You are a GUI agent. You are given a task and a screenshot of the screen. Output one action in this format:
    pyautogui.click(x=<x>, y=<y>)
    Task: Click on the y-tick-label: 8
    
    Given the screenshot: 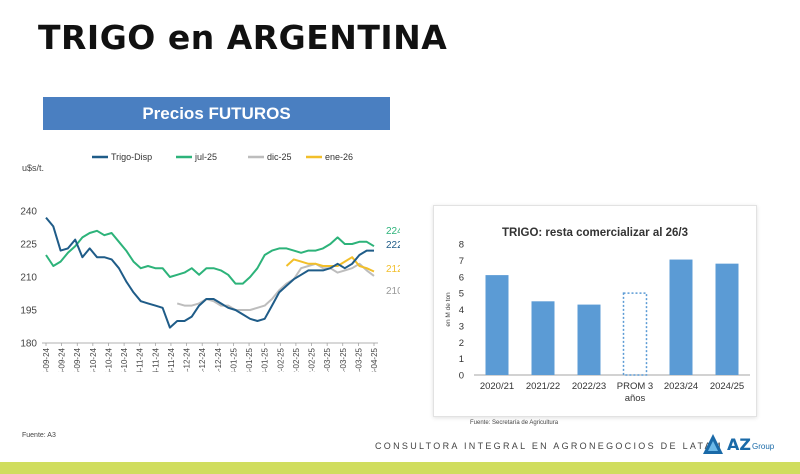 What is the action you would take?
    pyautogui.click(x=461, y=245)
    